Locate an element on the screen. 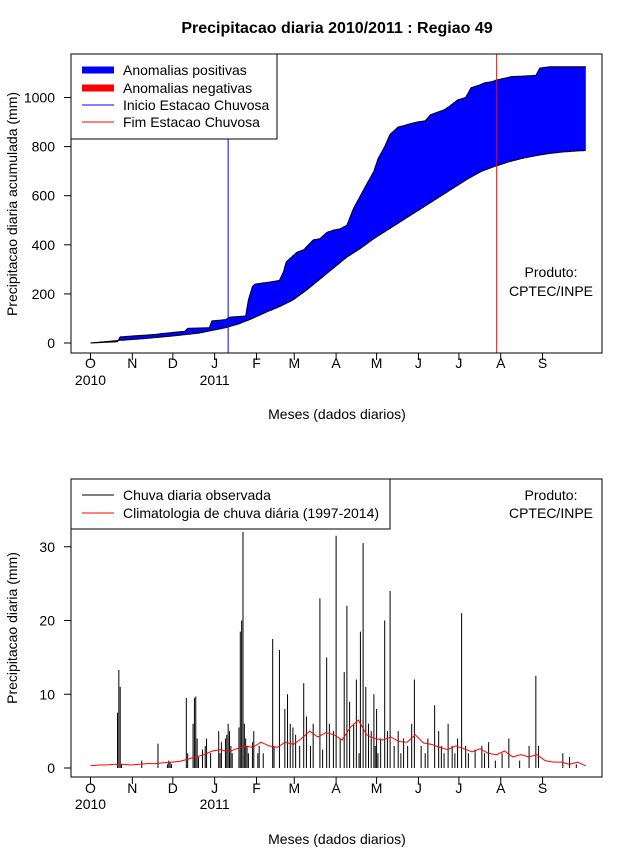 The width and height of the screenshot is (640, 855). bottom-year-label: 2010 is located at coordinates (90, 804).